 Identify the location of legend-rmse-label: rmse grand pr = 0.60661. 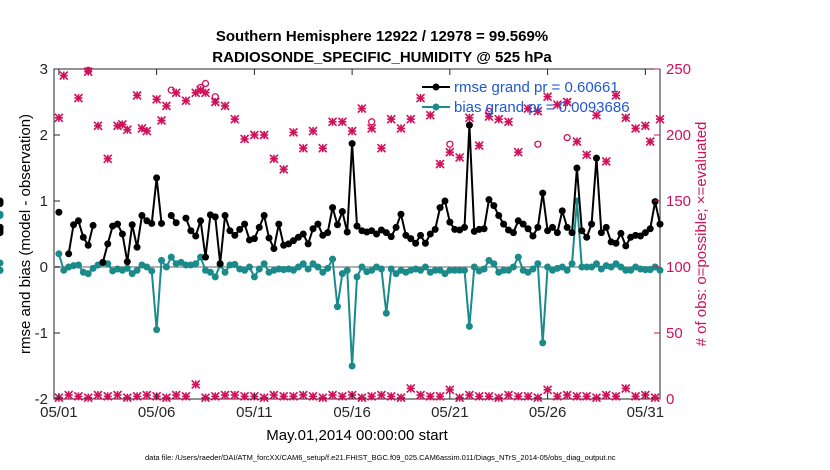
(536, 87).